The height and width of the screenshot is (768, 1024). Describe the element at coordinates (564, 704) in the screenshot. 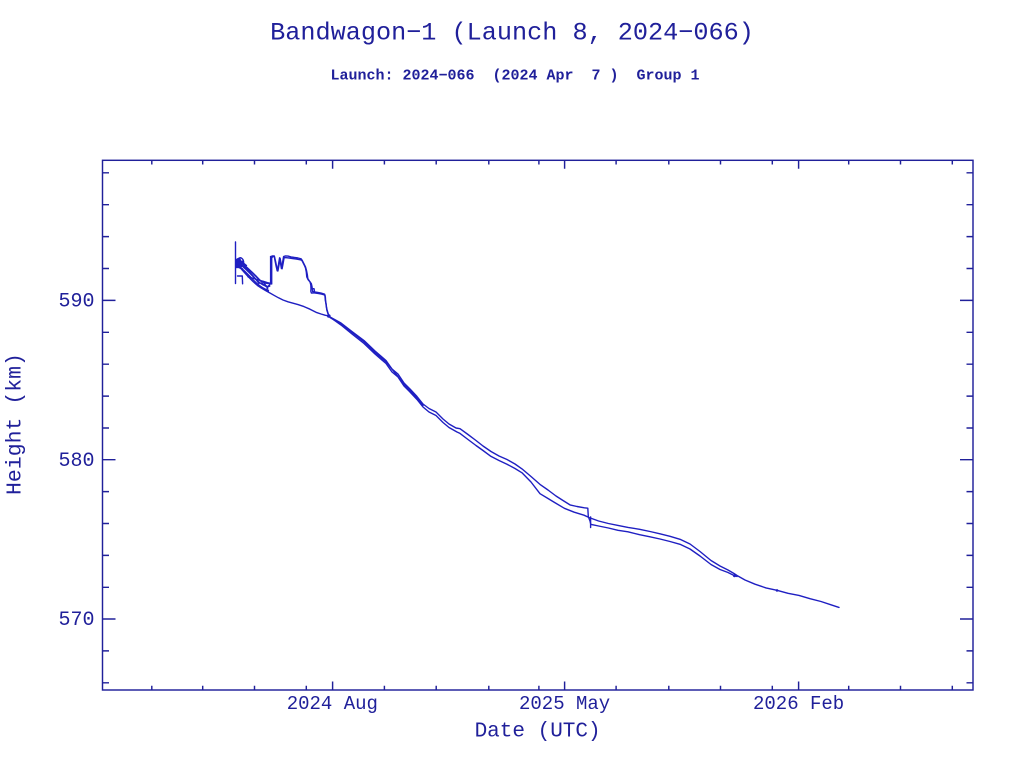

I see `svg-text: 2025 May` at that location.